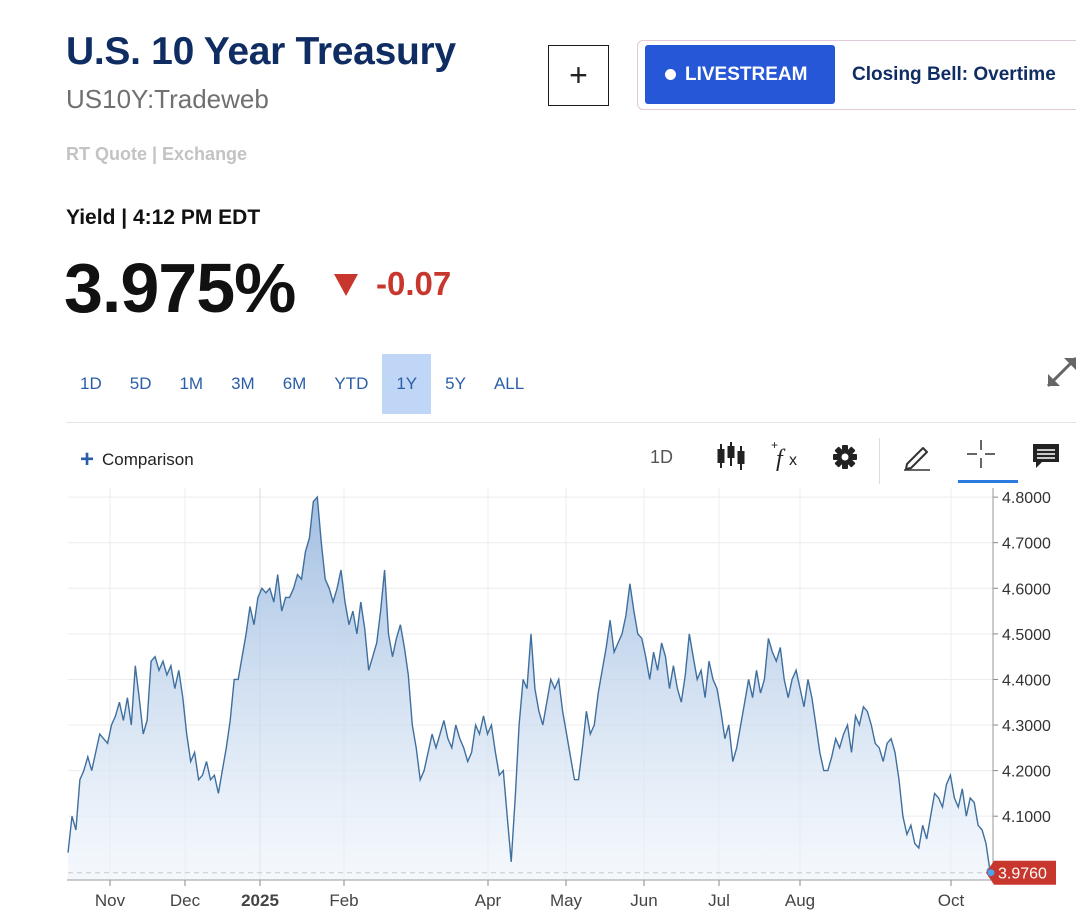 The width and height of the screenshot is (1076, 918). Describe the element at coordinates (578, 75) in the screenshot. I see `add-to-watchlist-button: +` at that location.